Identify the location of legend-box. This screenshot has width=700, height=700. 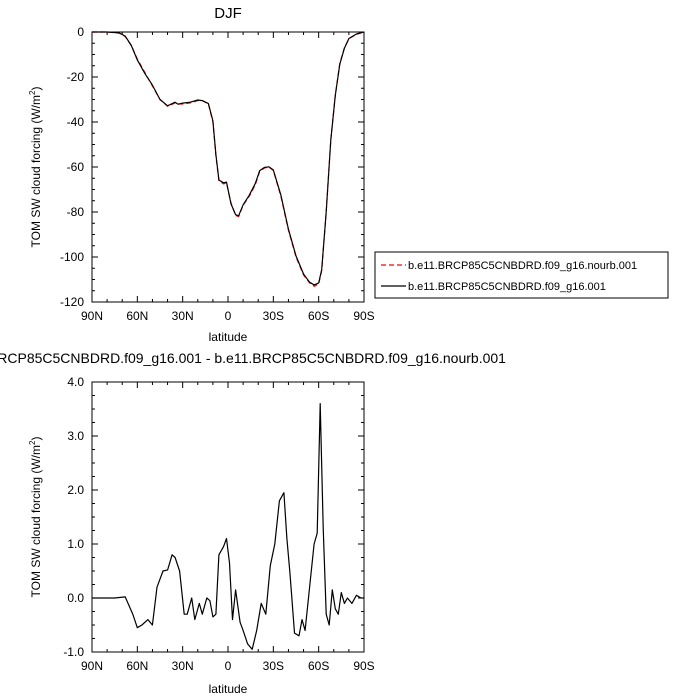
(521, 275).